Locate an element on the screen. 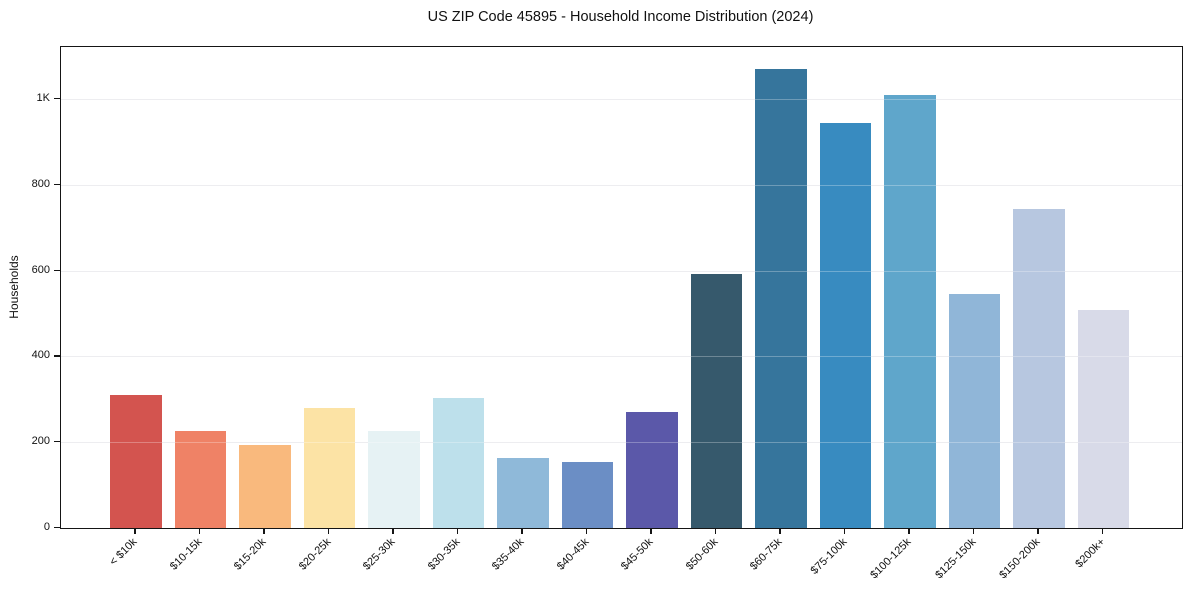 Image resolution: width=1189 pixels, height=590 pixels. y-tick-label: 600 is located at coordinates (40, 269).